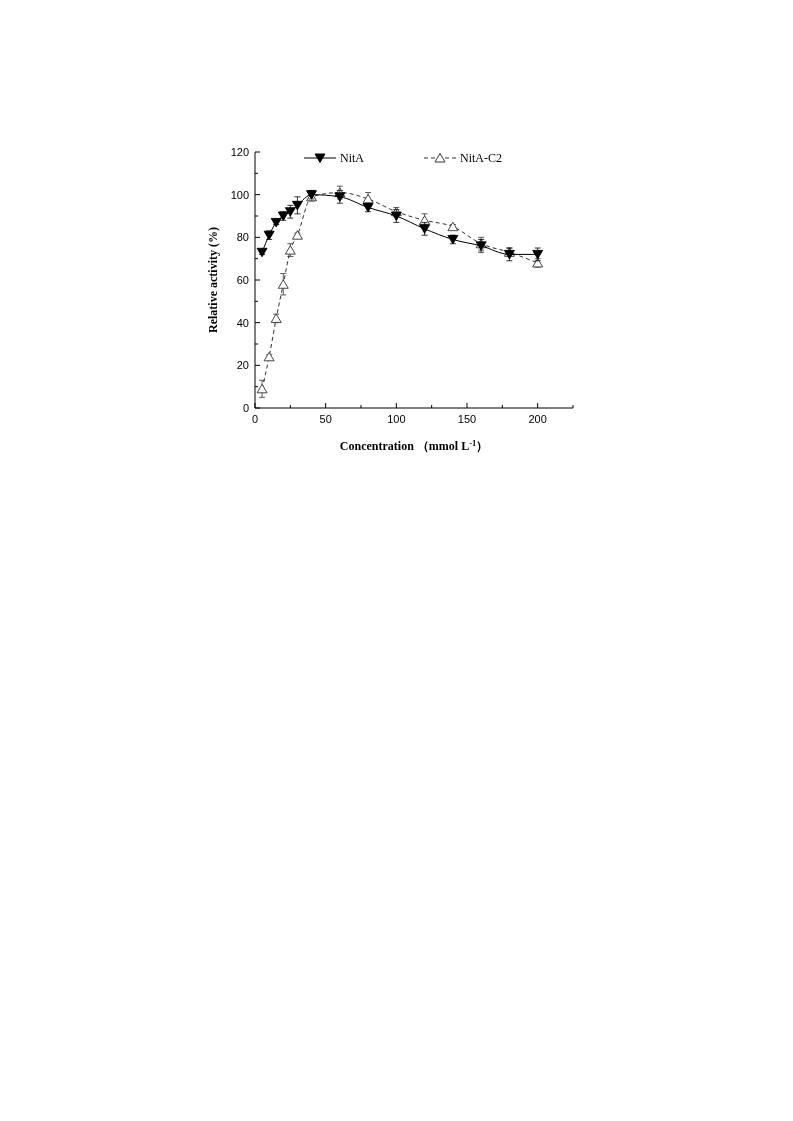 The height and width of the screenshot is (1121, 793). I want to click on x-tick-label: 50, so click(325, 419).